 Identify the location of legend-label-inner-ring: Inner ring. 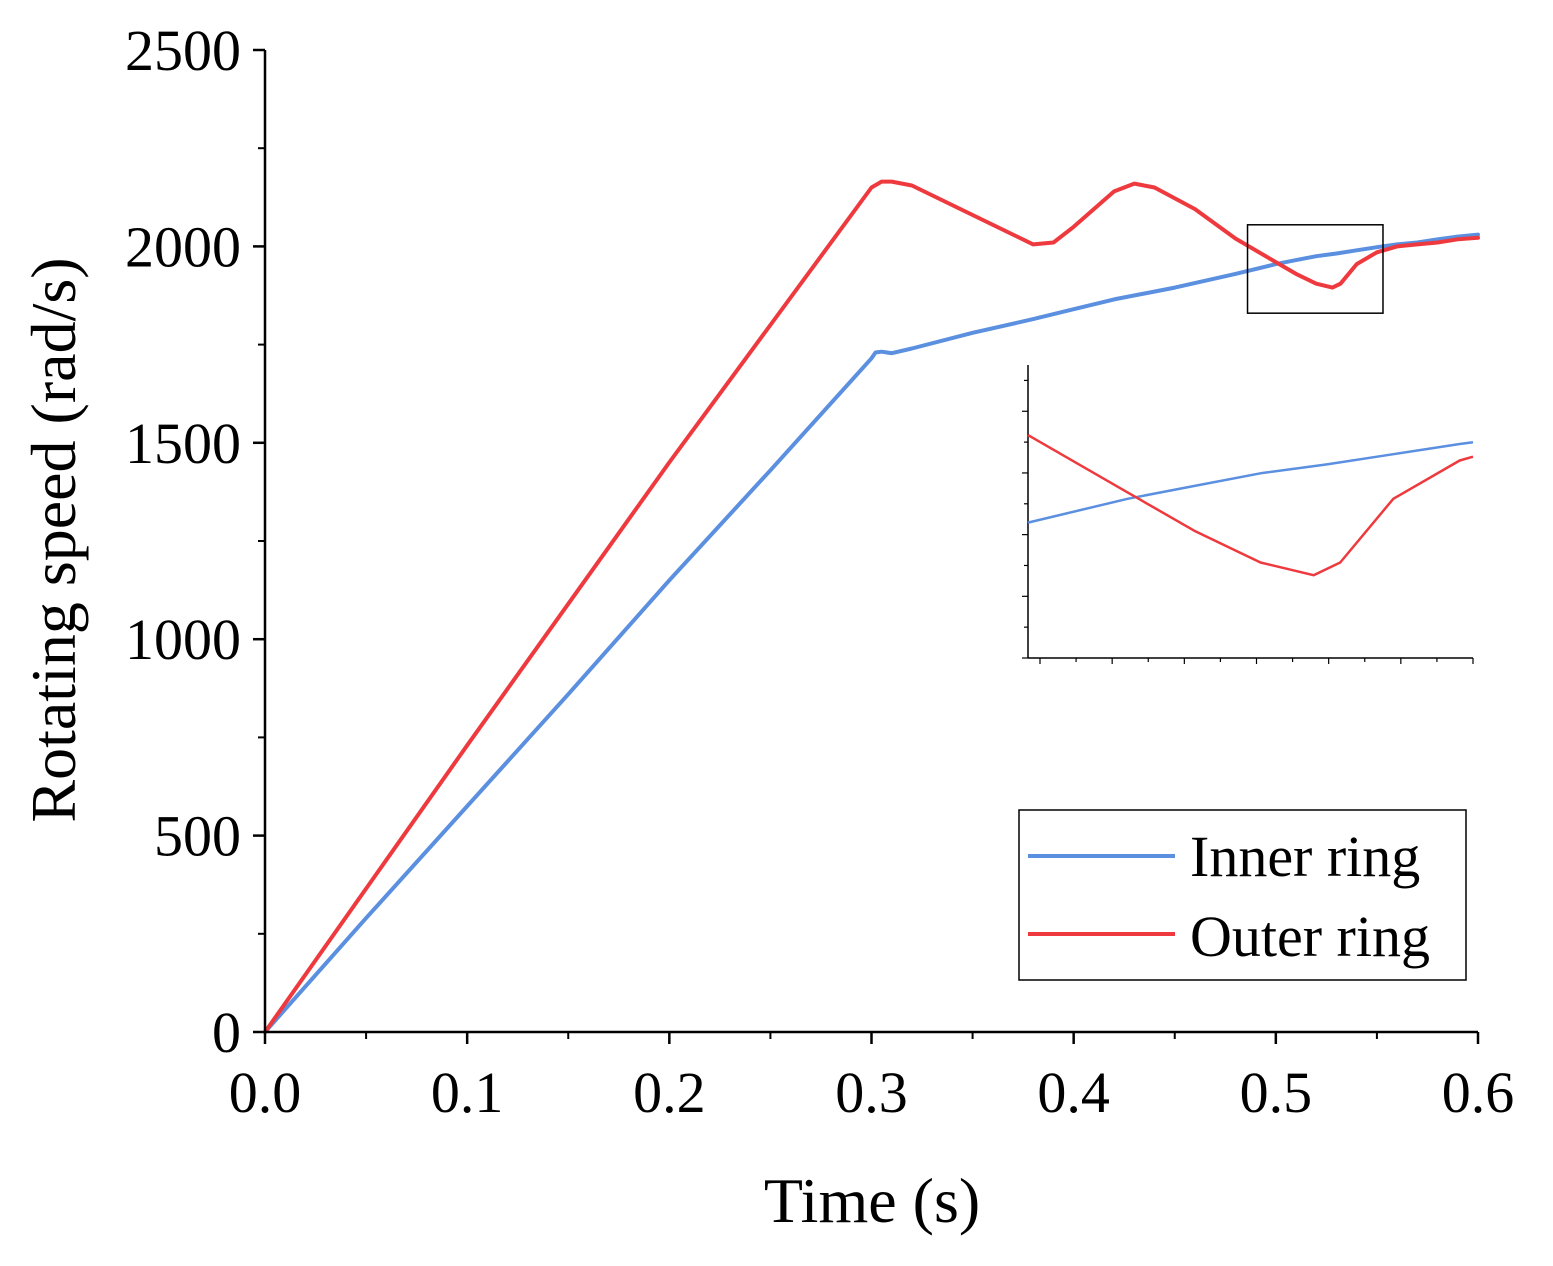
(1305, 856).